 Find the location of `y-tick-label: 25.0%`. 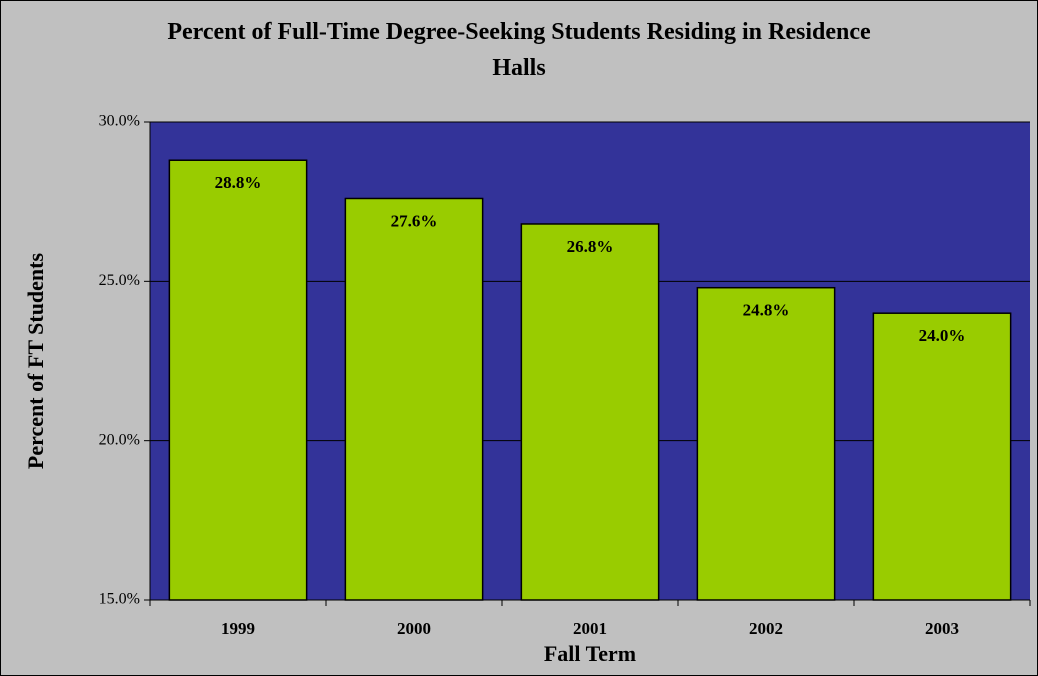

y-tick-label: 25.0% is located at coordinates (119, 280).